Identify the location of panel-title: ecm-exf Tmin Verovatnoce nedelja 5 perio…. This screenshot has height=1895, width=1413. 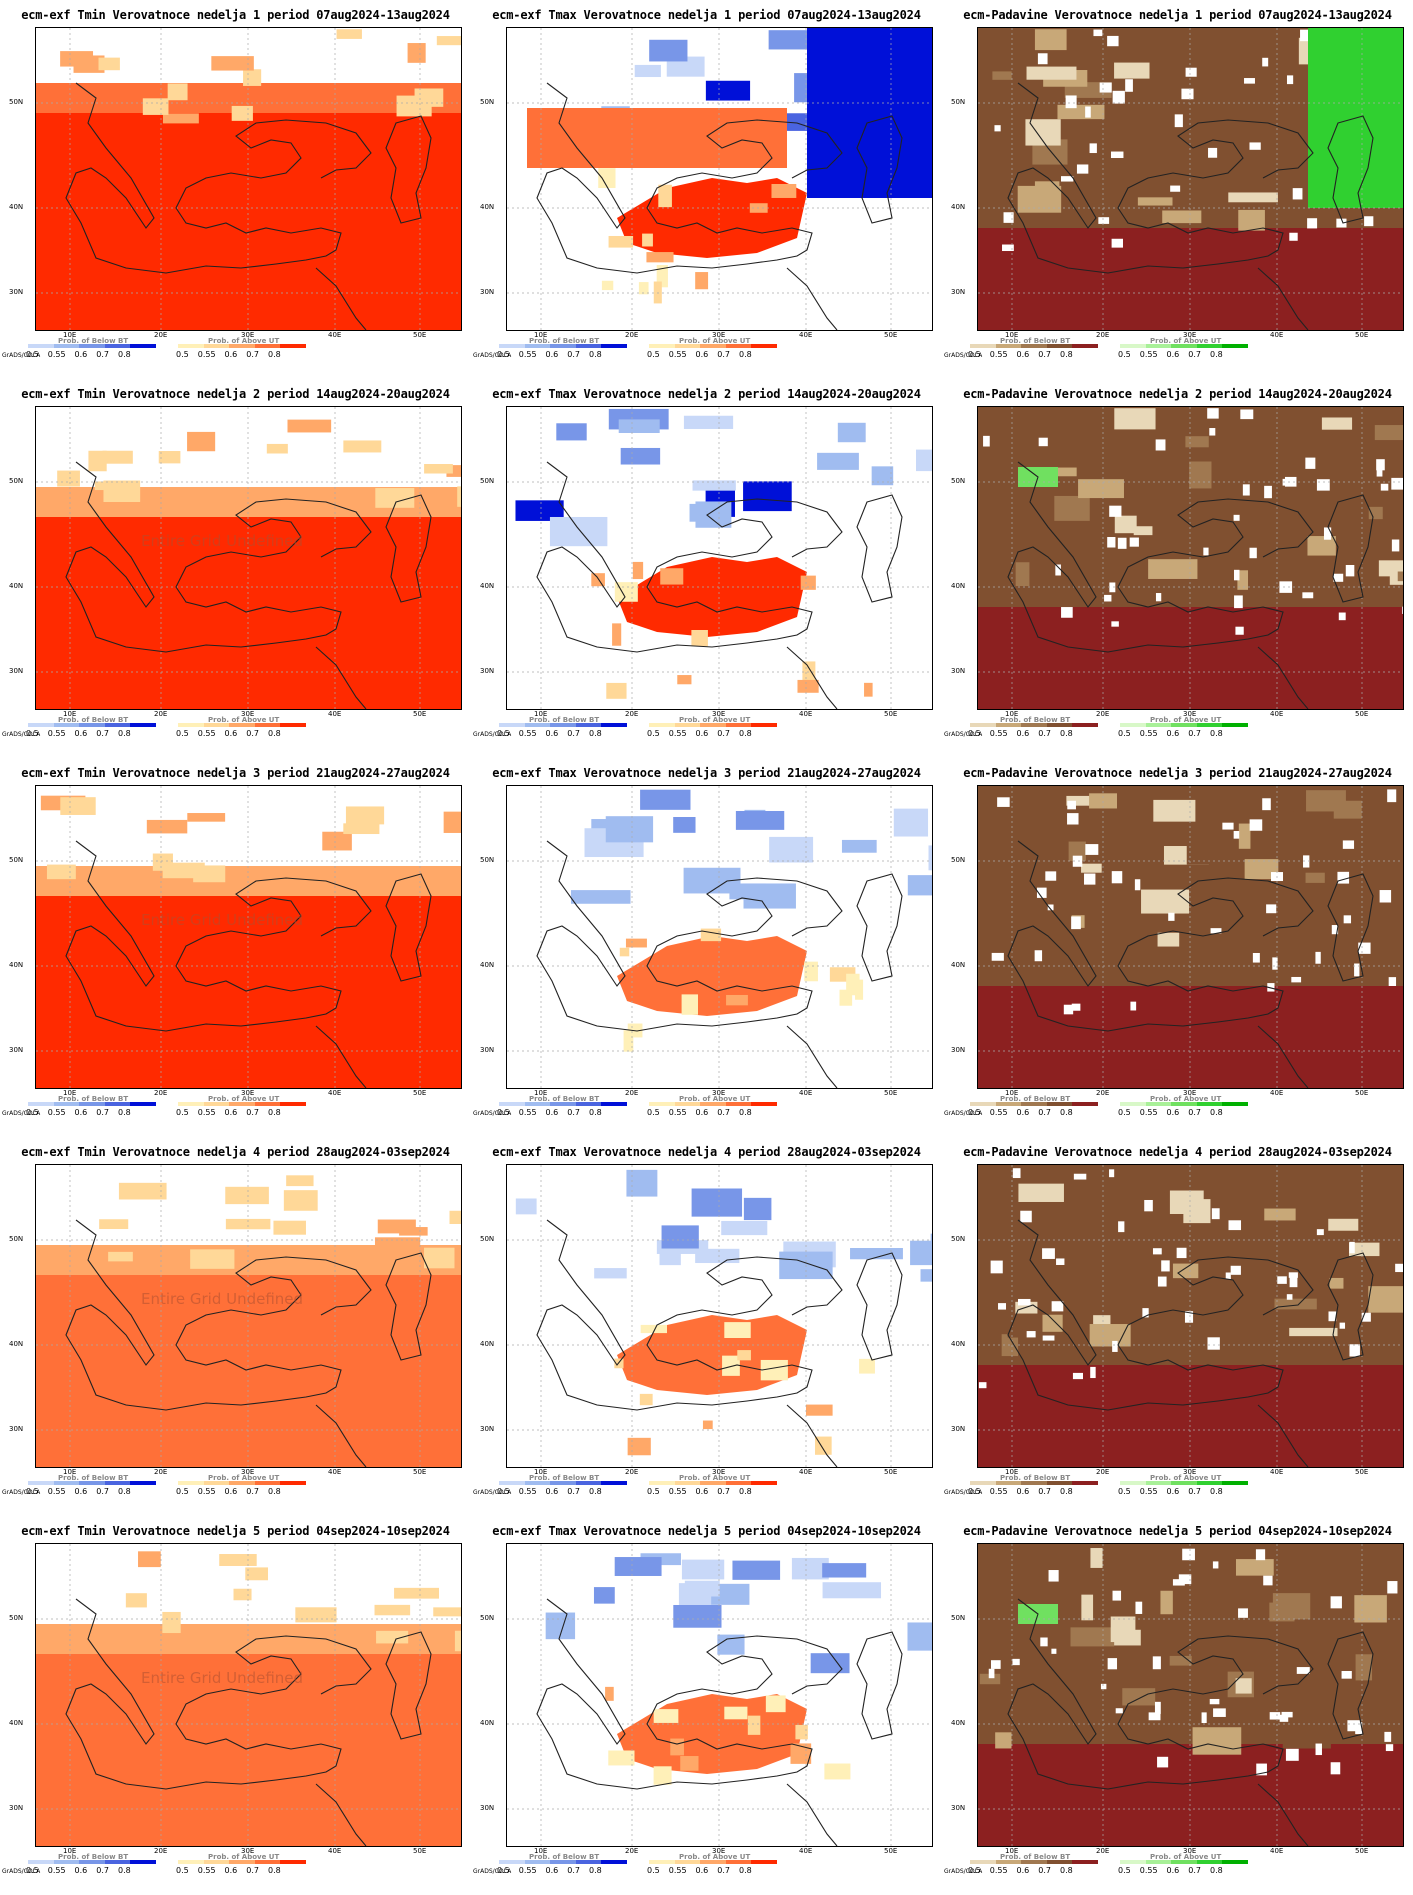
(235, 1531).